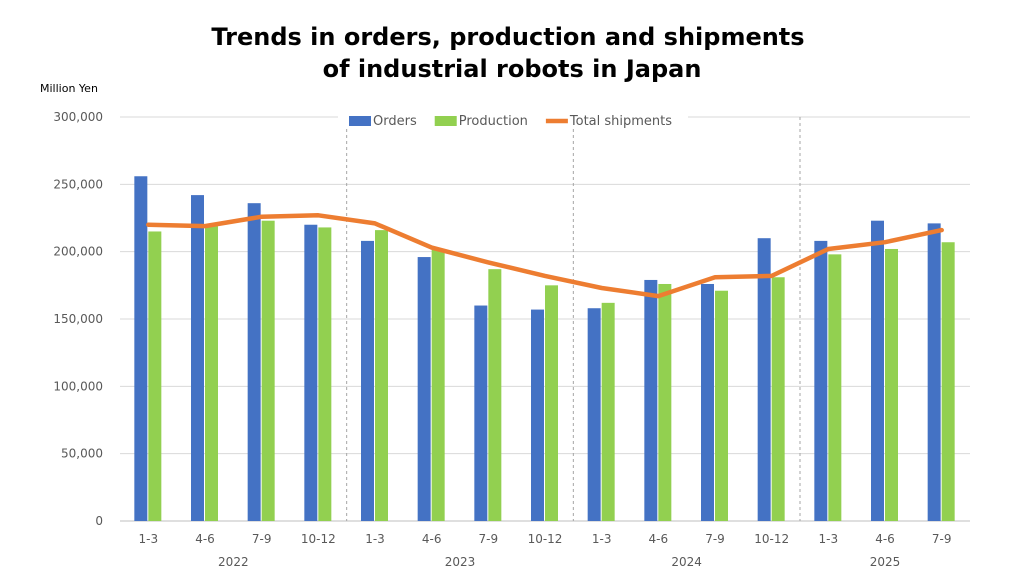 The width and height of the screenshot is (1024, 576). I want to click on line-total-shipments, so click(545, 256).